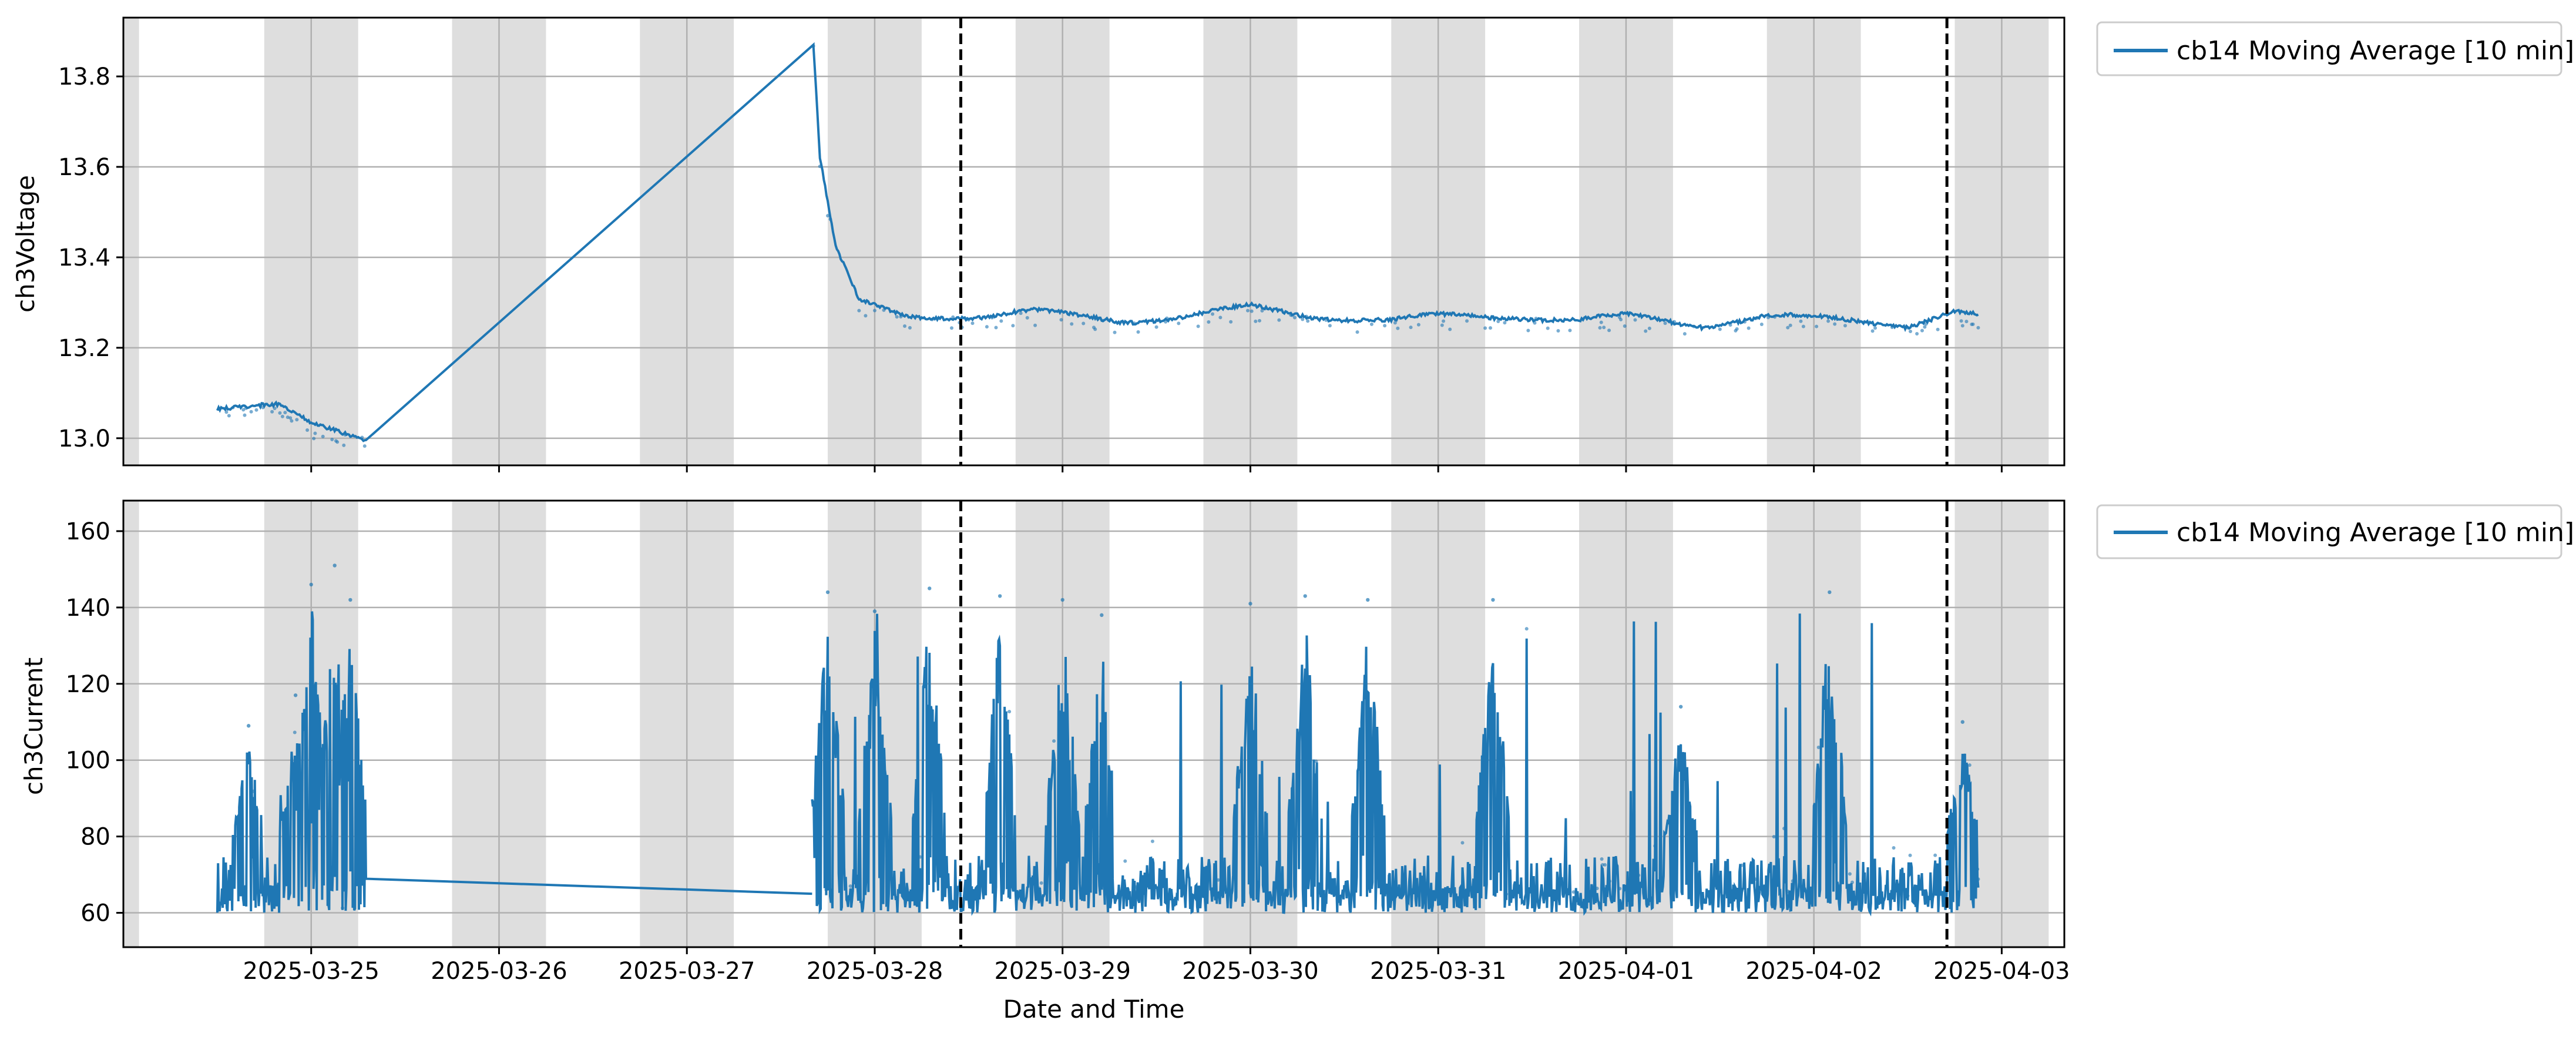 The width and height of the screenshot is (2576, 1040). What do you see at coordinates (2001, 972) in the screenshot?
I see `x-tick-label: 2025-04-03` at bounding box center [2001, 972].